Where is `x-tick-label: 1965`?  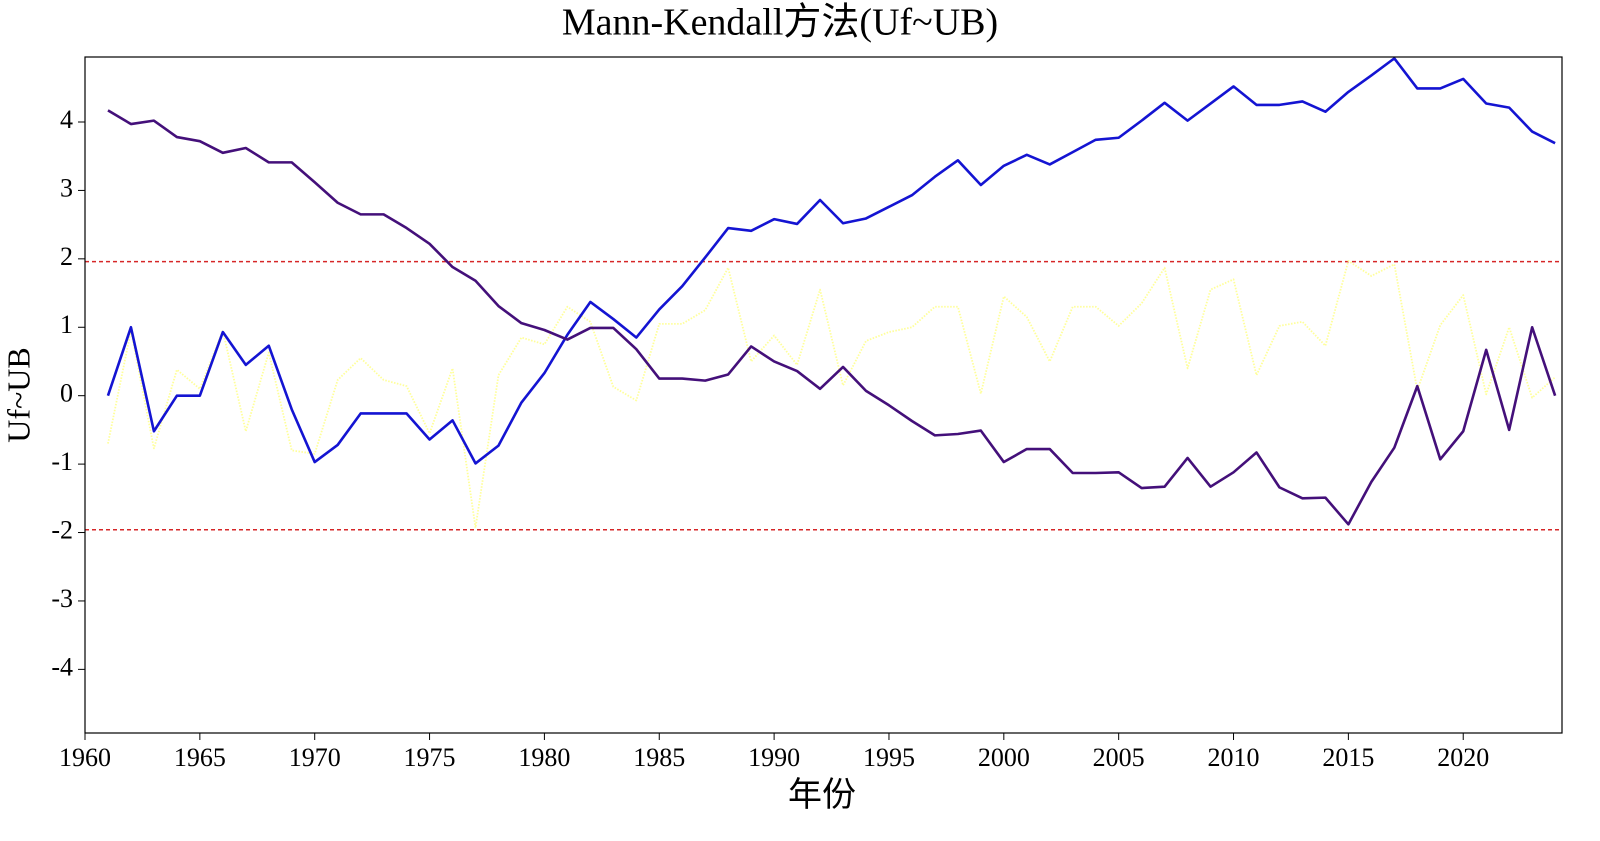
x-tick-label: 1965 is located at coordinates (200, 757).